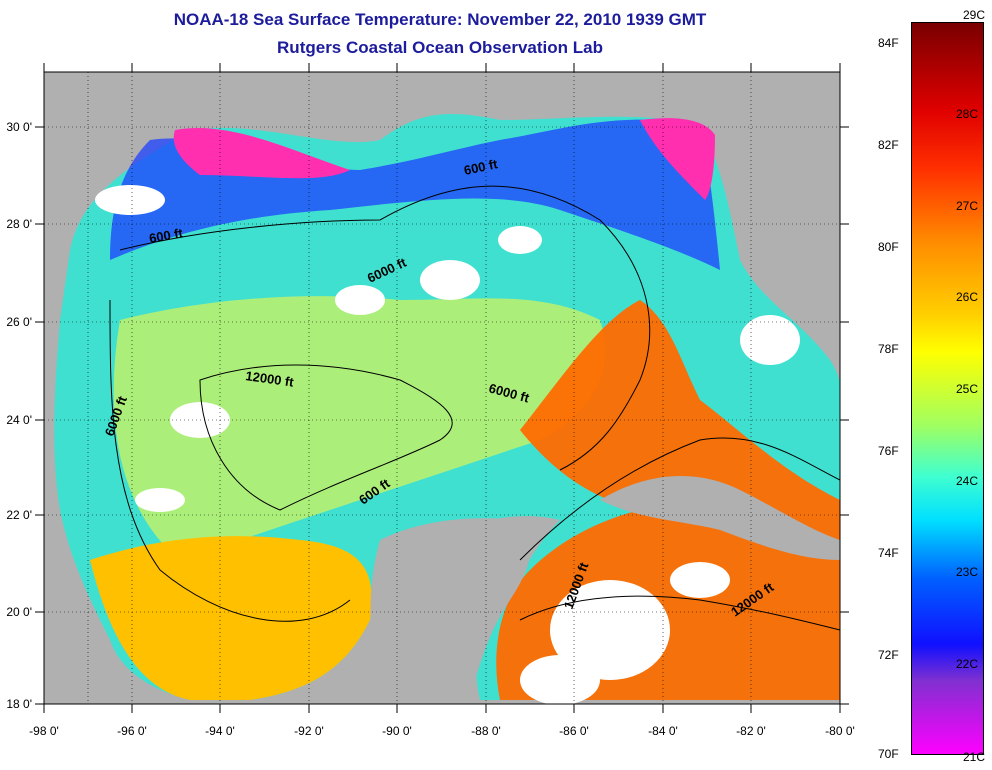  What do you see at coordinates (663, 731) in the screenshot?
I see `lon-tick-label: -84 0'` at bounding box center [663, 731].